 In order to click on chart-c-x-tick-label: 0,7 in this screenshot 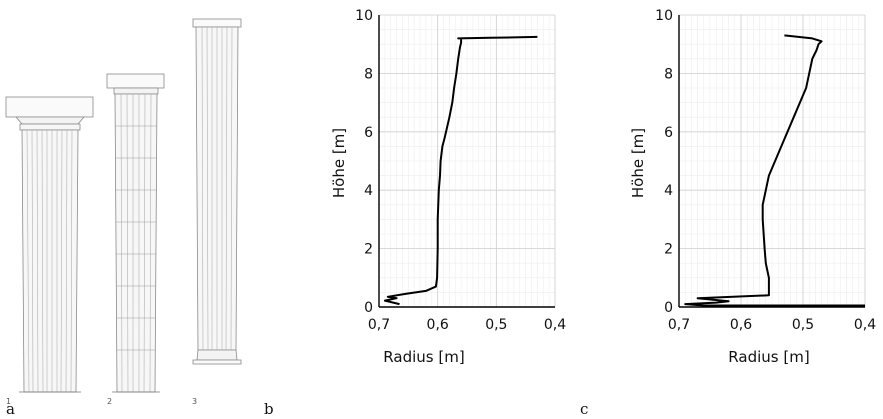, I will do `click(679, 325)`.